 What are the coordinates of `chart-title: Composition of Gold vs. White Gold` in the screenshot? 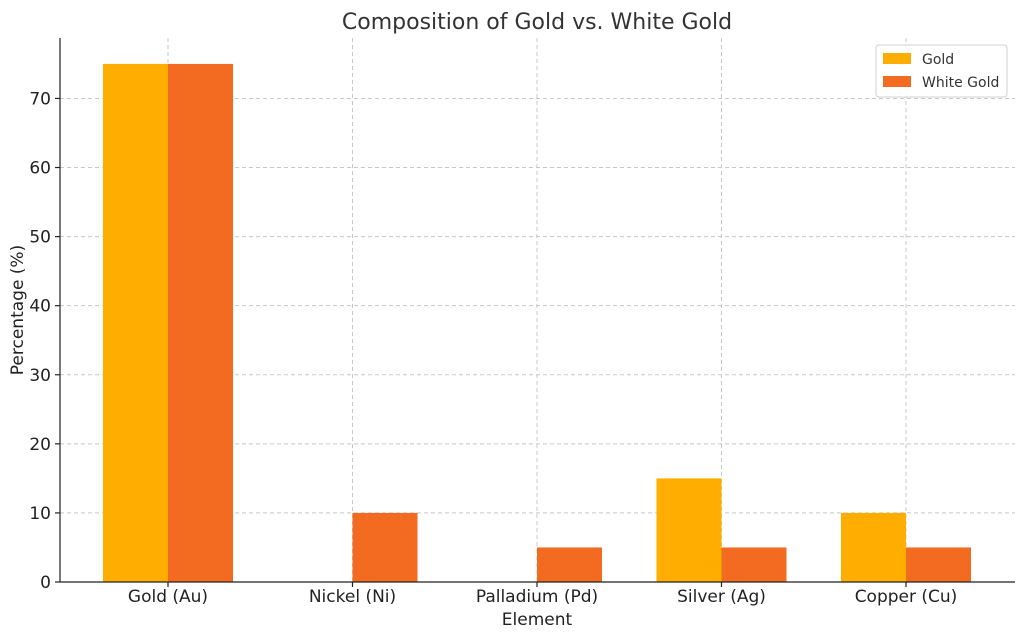 It's located at (537, 22).